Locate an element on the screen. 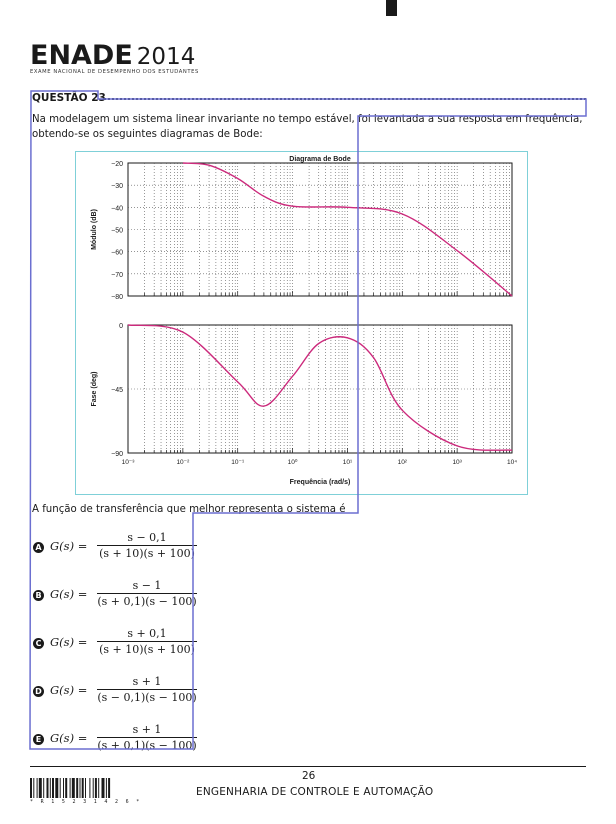 The height and width of the screenshot is (824, 616). x-tick-label: 10³ is located at coordinates (457, 462).